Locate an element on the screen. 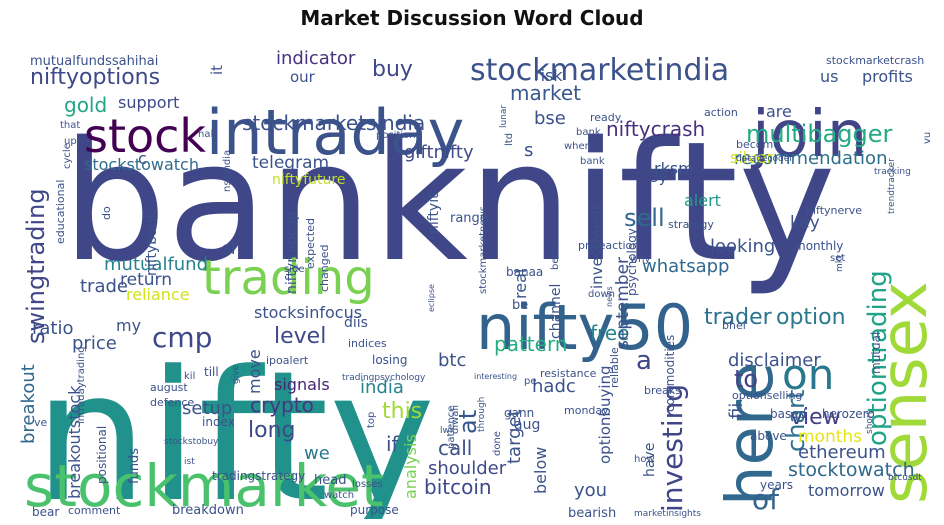 This screenshot has height=525, width=944. word-stockmarket: stockmarket is located at coordinates (204, 485).